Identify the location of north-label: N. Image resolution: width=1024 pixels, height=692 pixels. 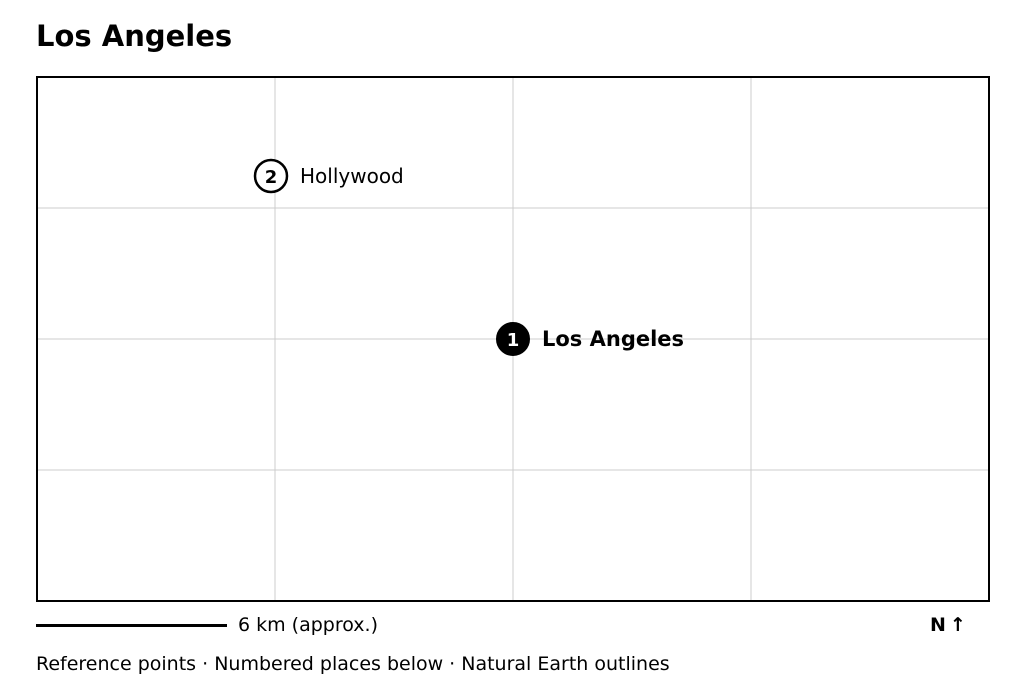
(938, 625).